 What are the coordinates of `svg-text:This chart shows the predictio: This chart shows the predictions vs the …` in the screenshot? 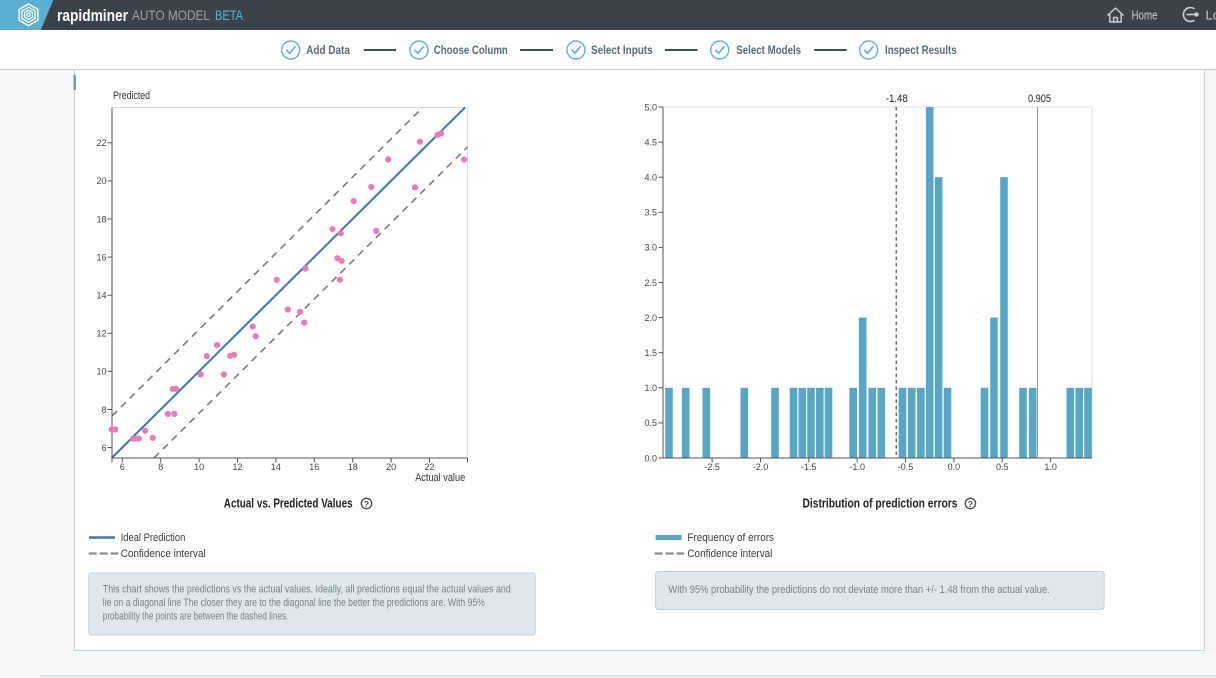 It's located at (307, 590).